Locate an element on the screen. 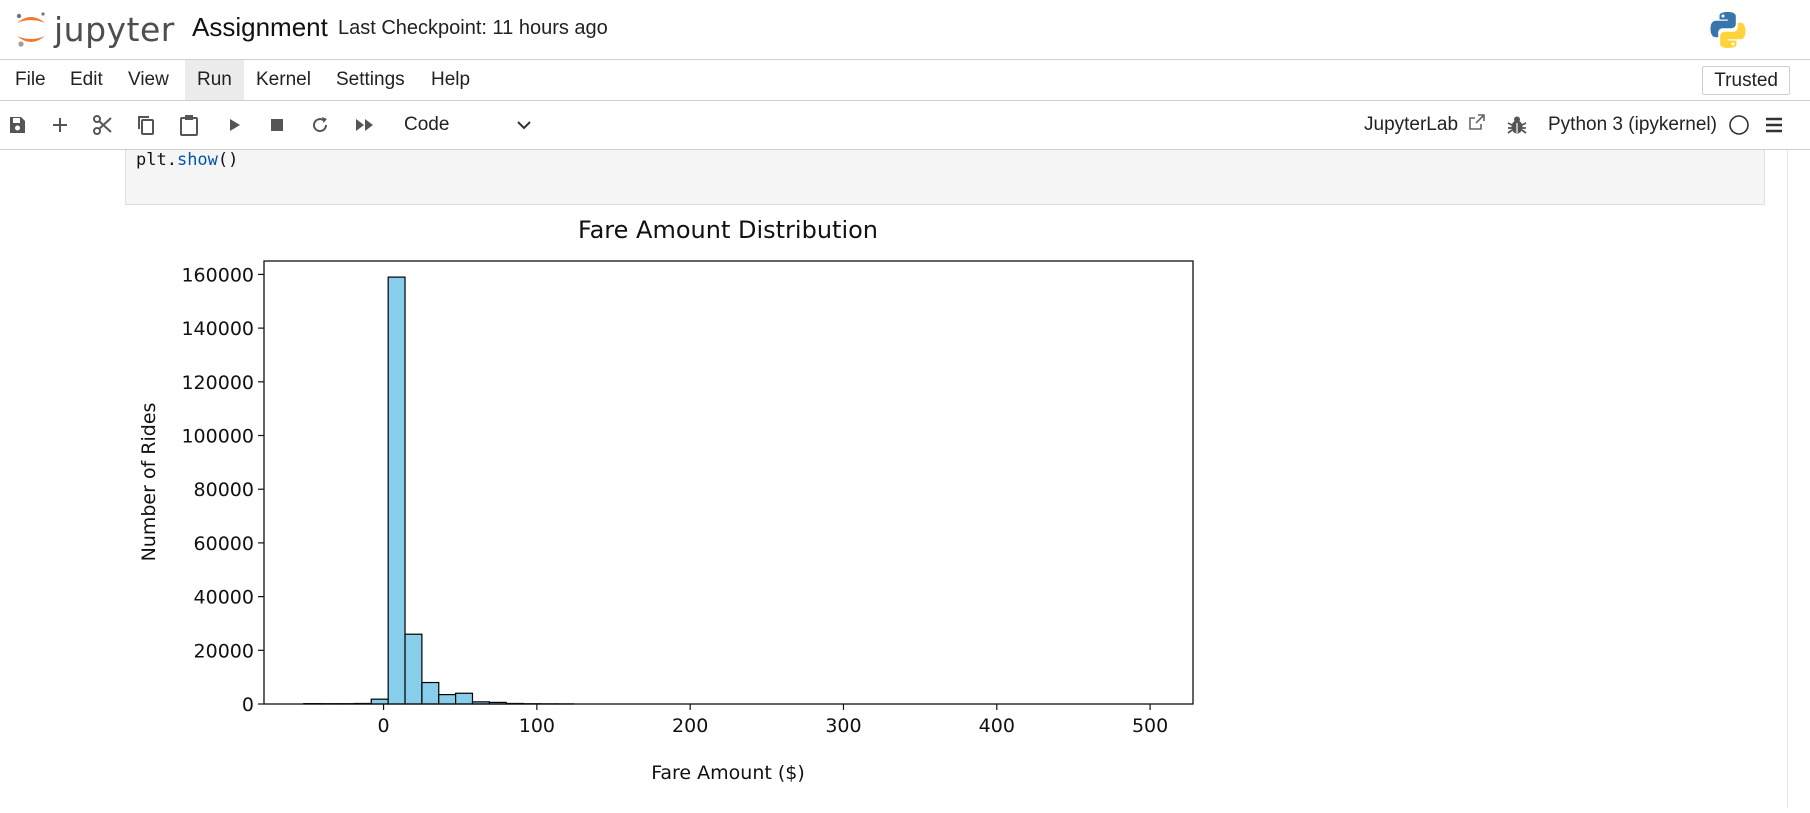 Image resolution: width=1810 pixels, height=813 pixels. x-tick-label: 100 is located at coordinates (537, 726).